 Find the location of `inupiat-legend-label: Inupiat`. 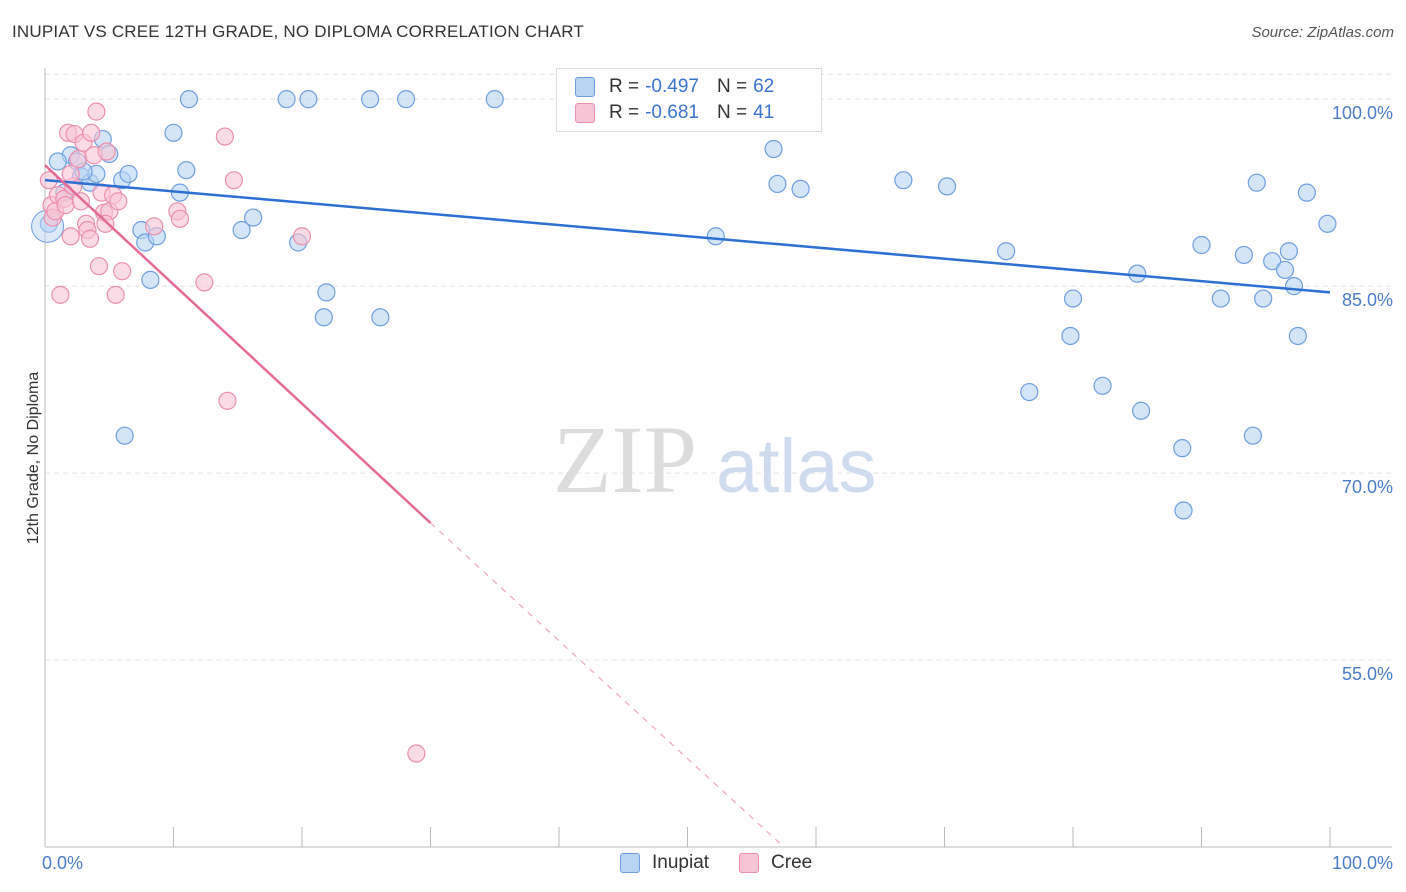

inupiat-legend-label: Inupiat is located at coordinates (681, 862).